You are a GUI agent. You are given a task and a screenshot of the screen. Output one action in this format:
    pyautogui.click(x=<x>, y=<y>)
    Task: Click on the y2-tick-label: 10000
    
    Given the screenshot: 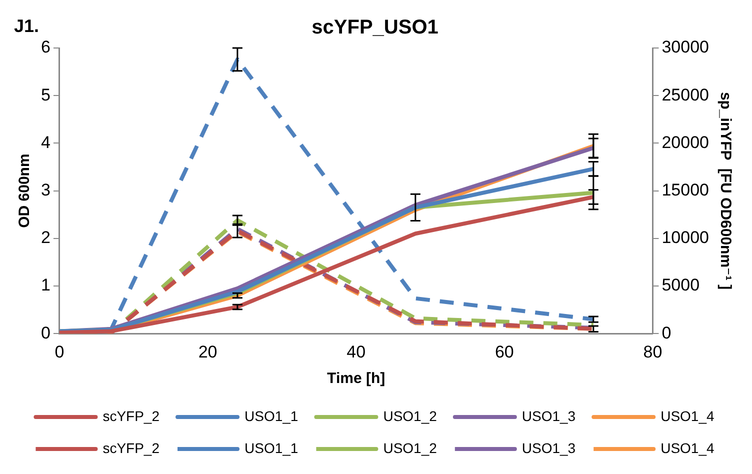 What is the action you would take?
    pyautogui.click(x=686, y=238)
    